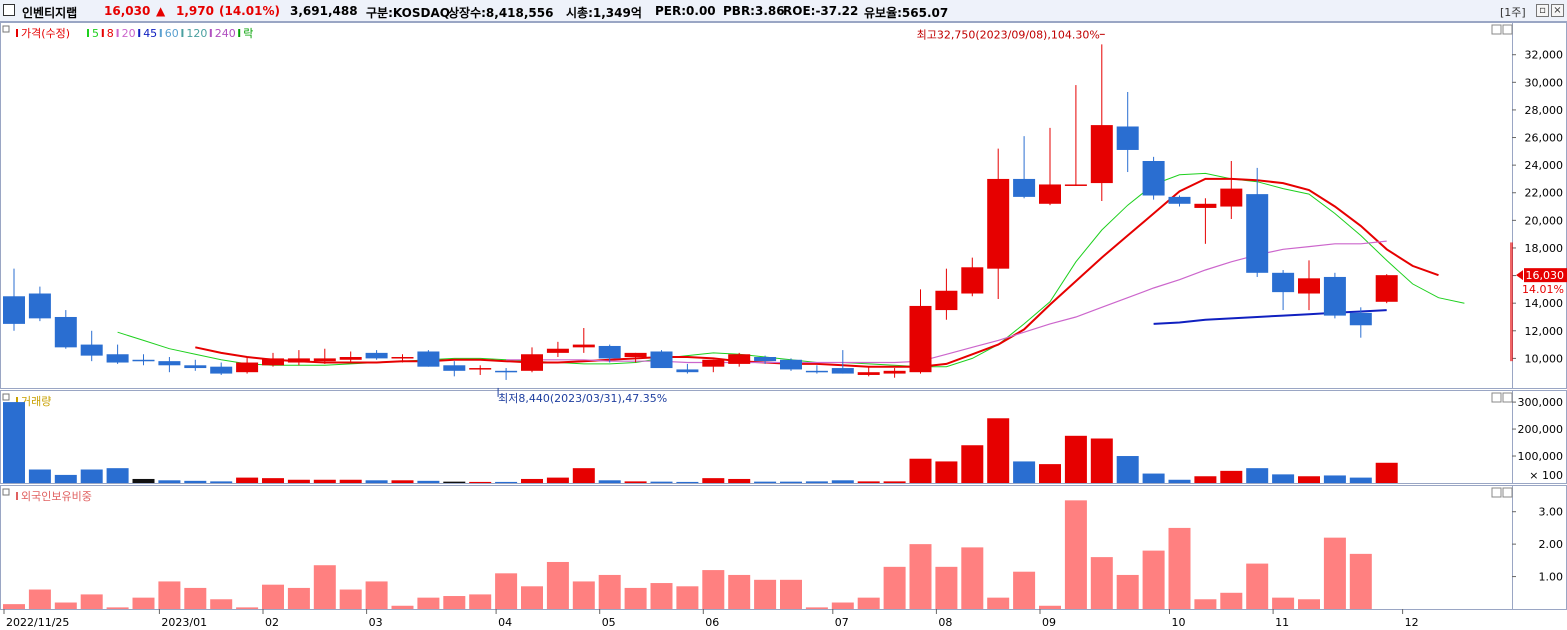 The width and height of the screenshot is (1567, 630). What do you see at coordinates (37, 622) in the screenshot?
I see `x-tick-label: 2022/11/25` at bounding box center [37, 622].